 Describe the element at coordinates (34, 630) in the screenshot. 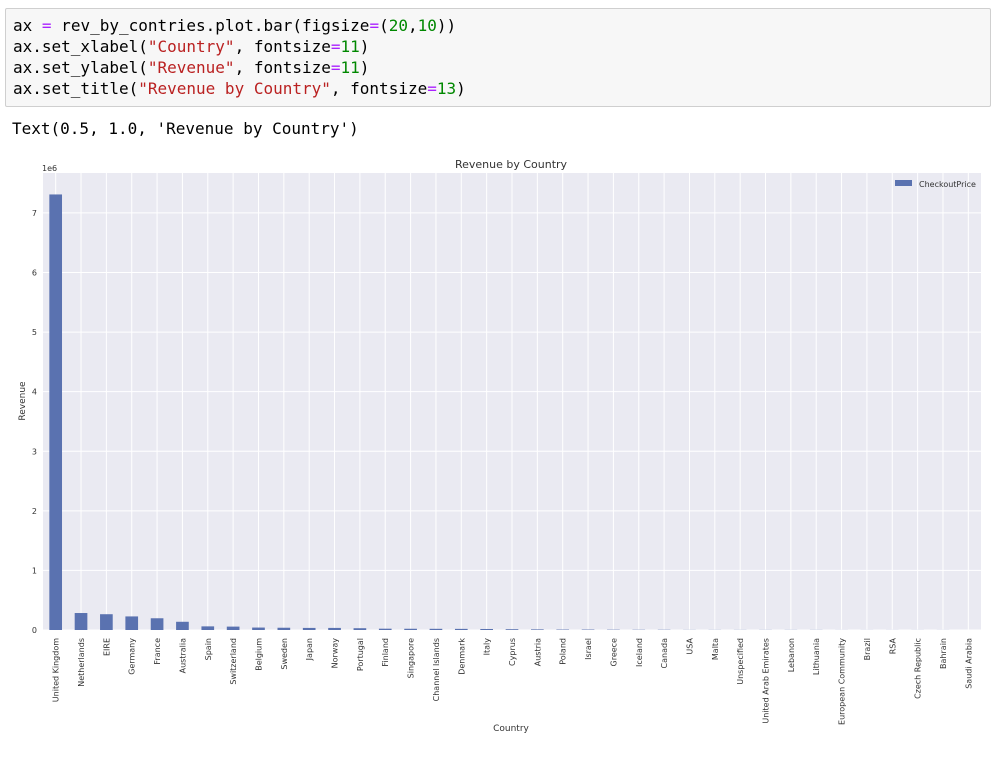

I see `y-tick-label: 0` at that location.